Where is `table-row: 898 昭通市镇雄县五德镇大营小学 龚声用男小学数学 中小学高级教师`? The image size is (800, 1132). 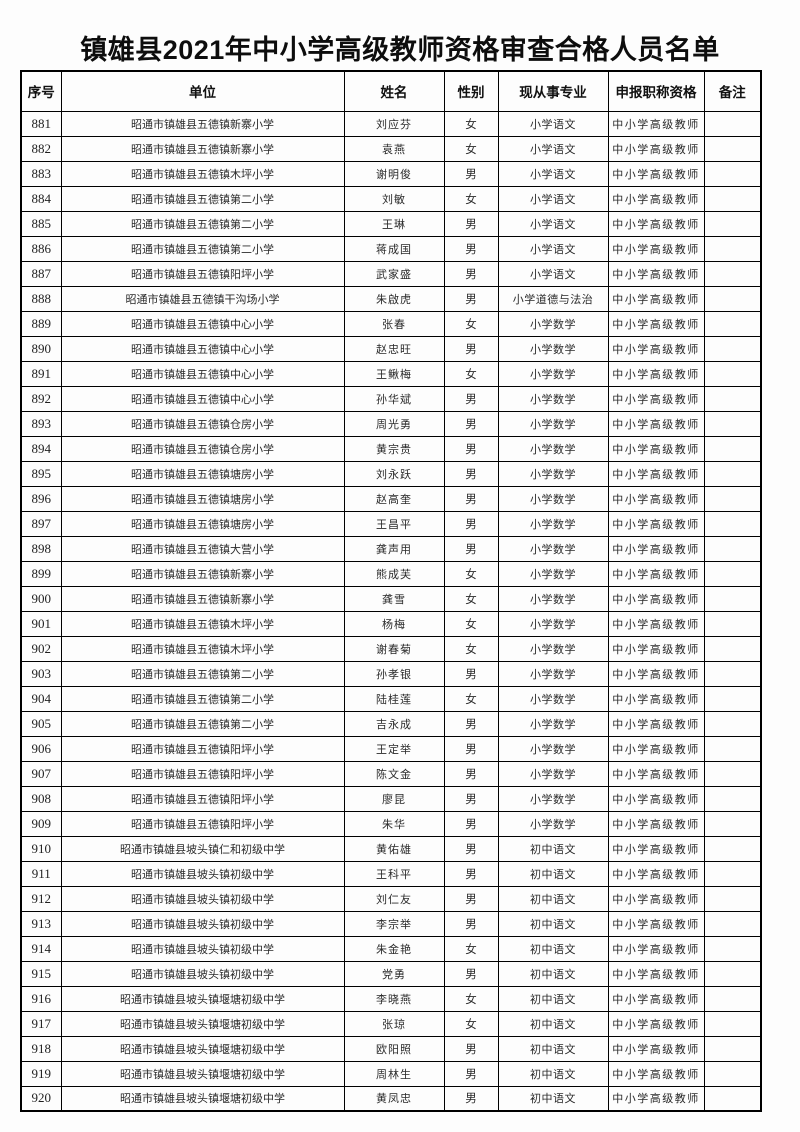
table-row: 898 昭通市镇雄县五德镇大营小学 龚声用男小学数学 中小学高级教师 is located at coordinates (391, 548).